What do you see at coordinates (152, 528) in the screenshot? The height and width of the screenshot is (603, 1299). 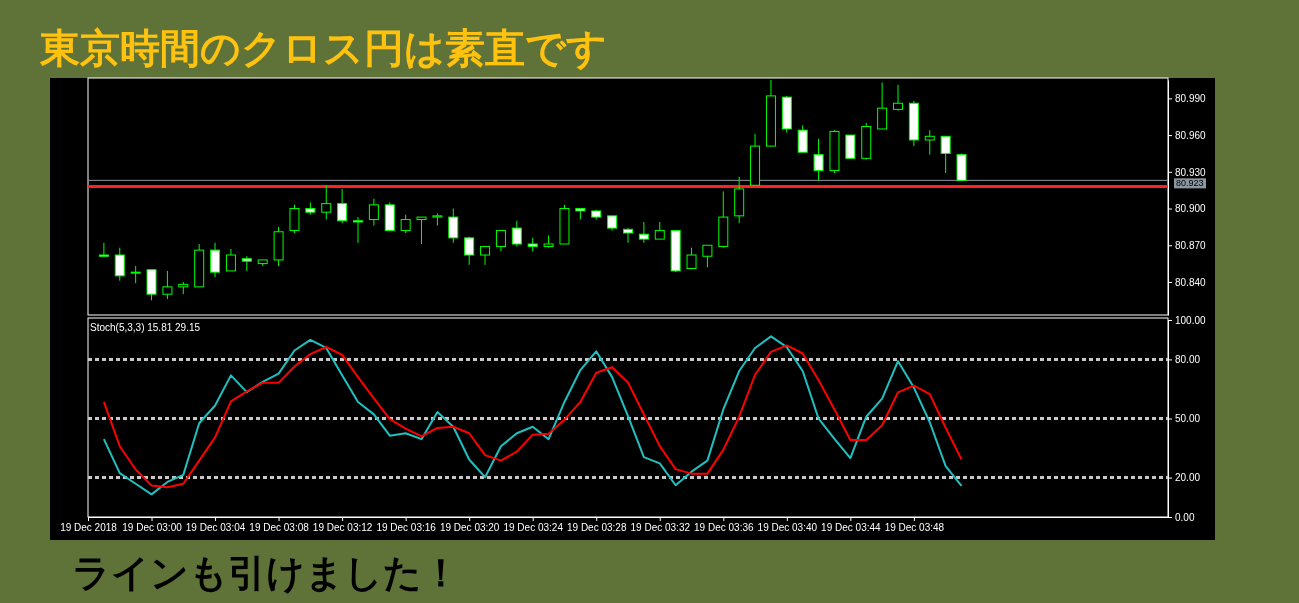 I see `x-tick-label: 19 Dec 03:00` at bounding box center [152, 528].